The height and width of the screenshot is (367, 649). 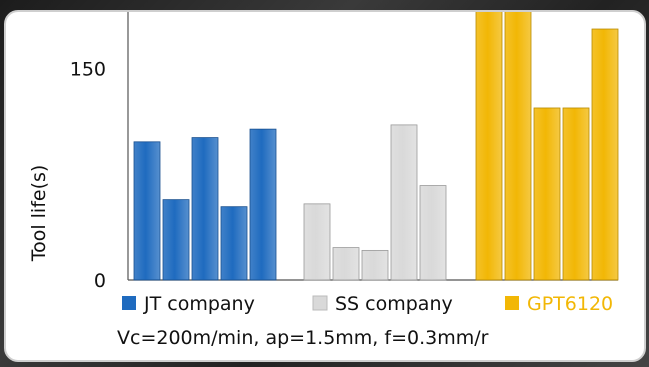 I want to click on legend-label-2: SS company, so click(x=394, y=304).